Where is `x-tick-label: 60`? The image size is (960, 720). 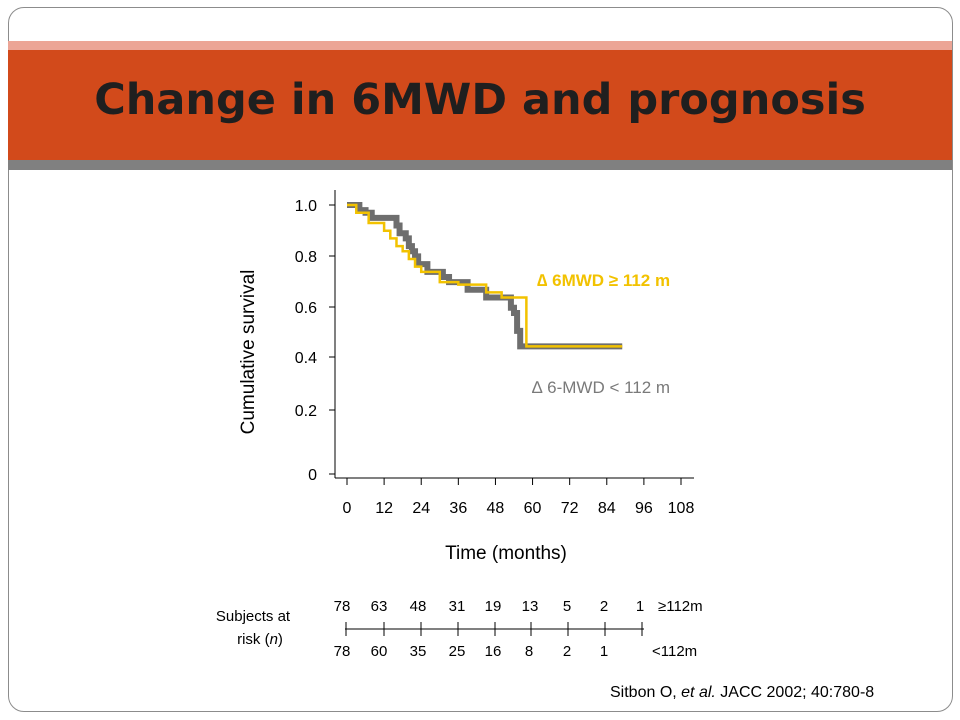
x-tick-label: 60 is located at coordinates (533, 508).